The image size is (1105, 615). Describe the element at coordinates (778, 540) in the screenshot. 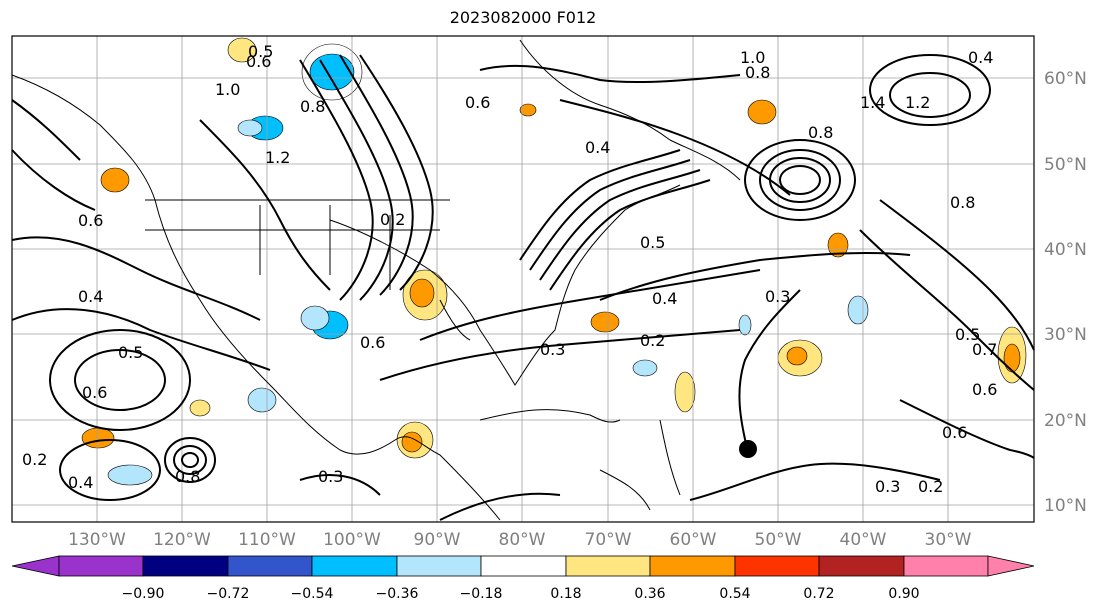

I see `lon-label: 50°W` at that location.